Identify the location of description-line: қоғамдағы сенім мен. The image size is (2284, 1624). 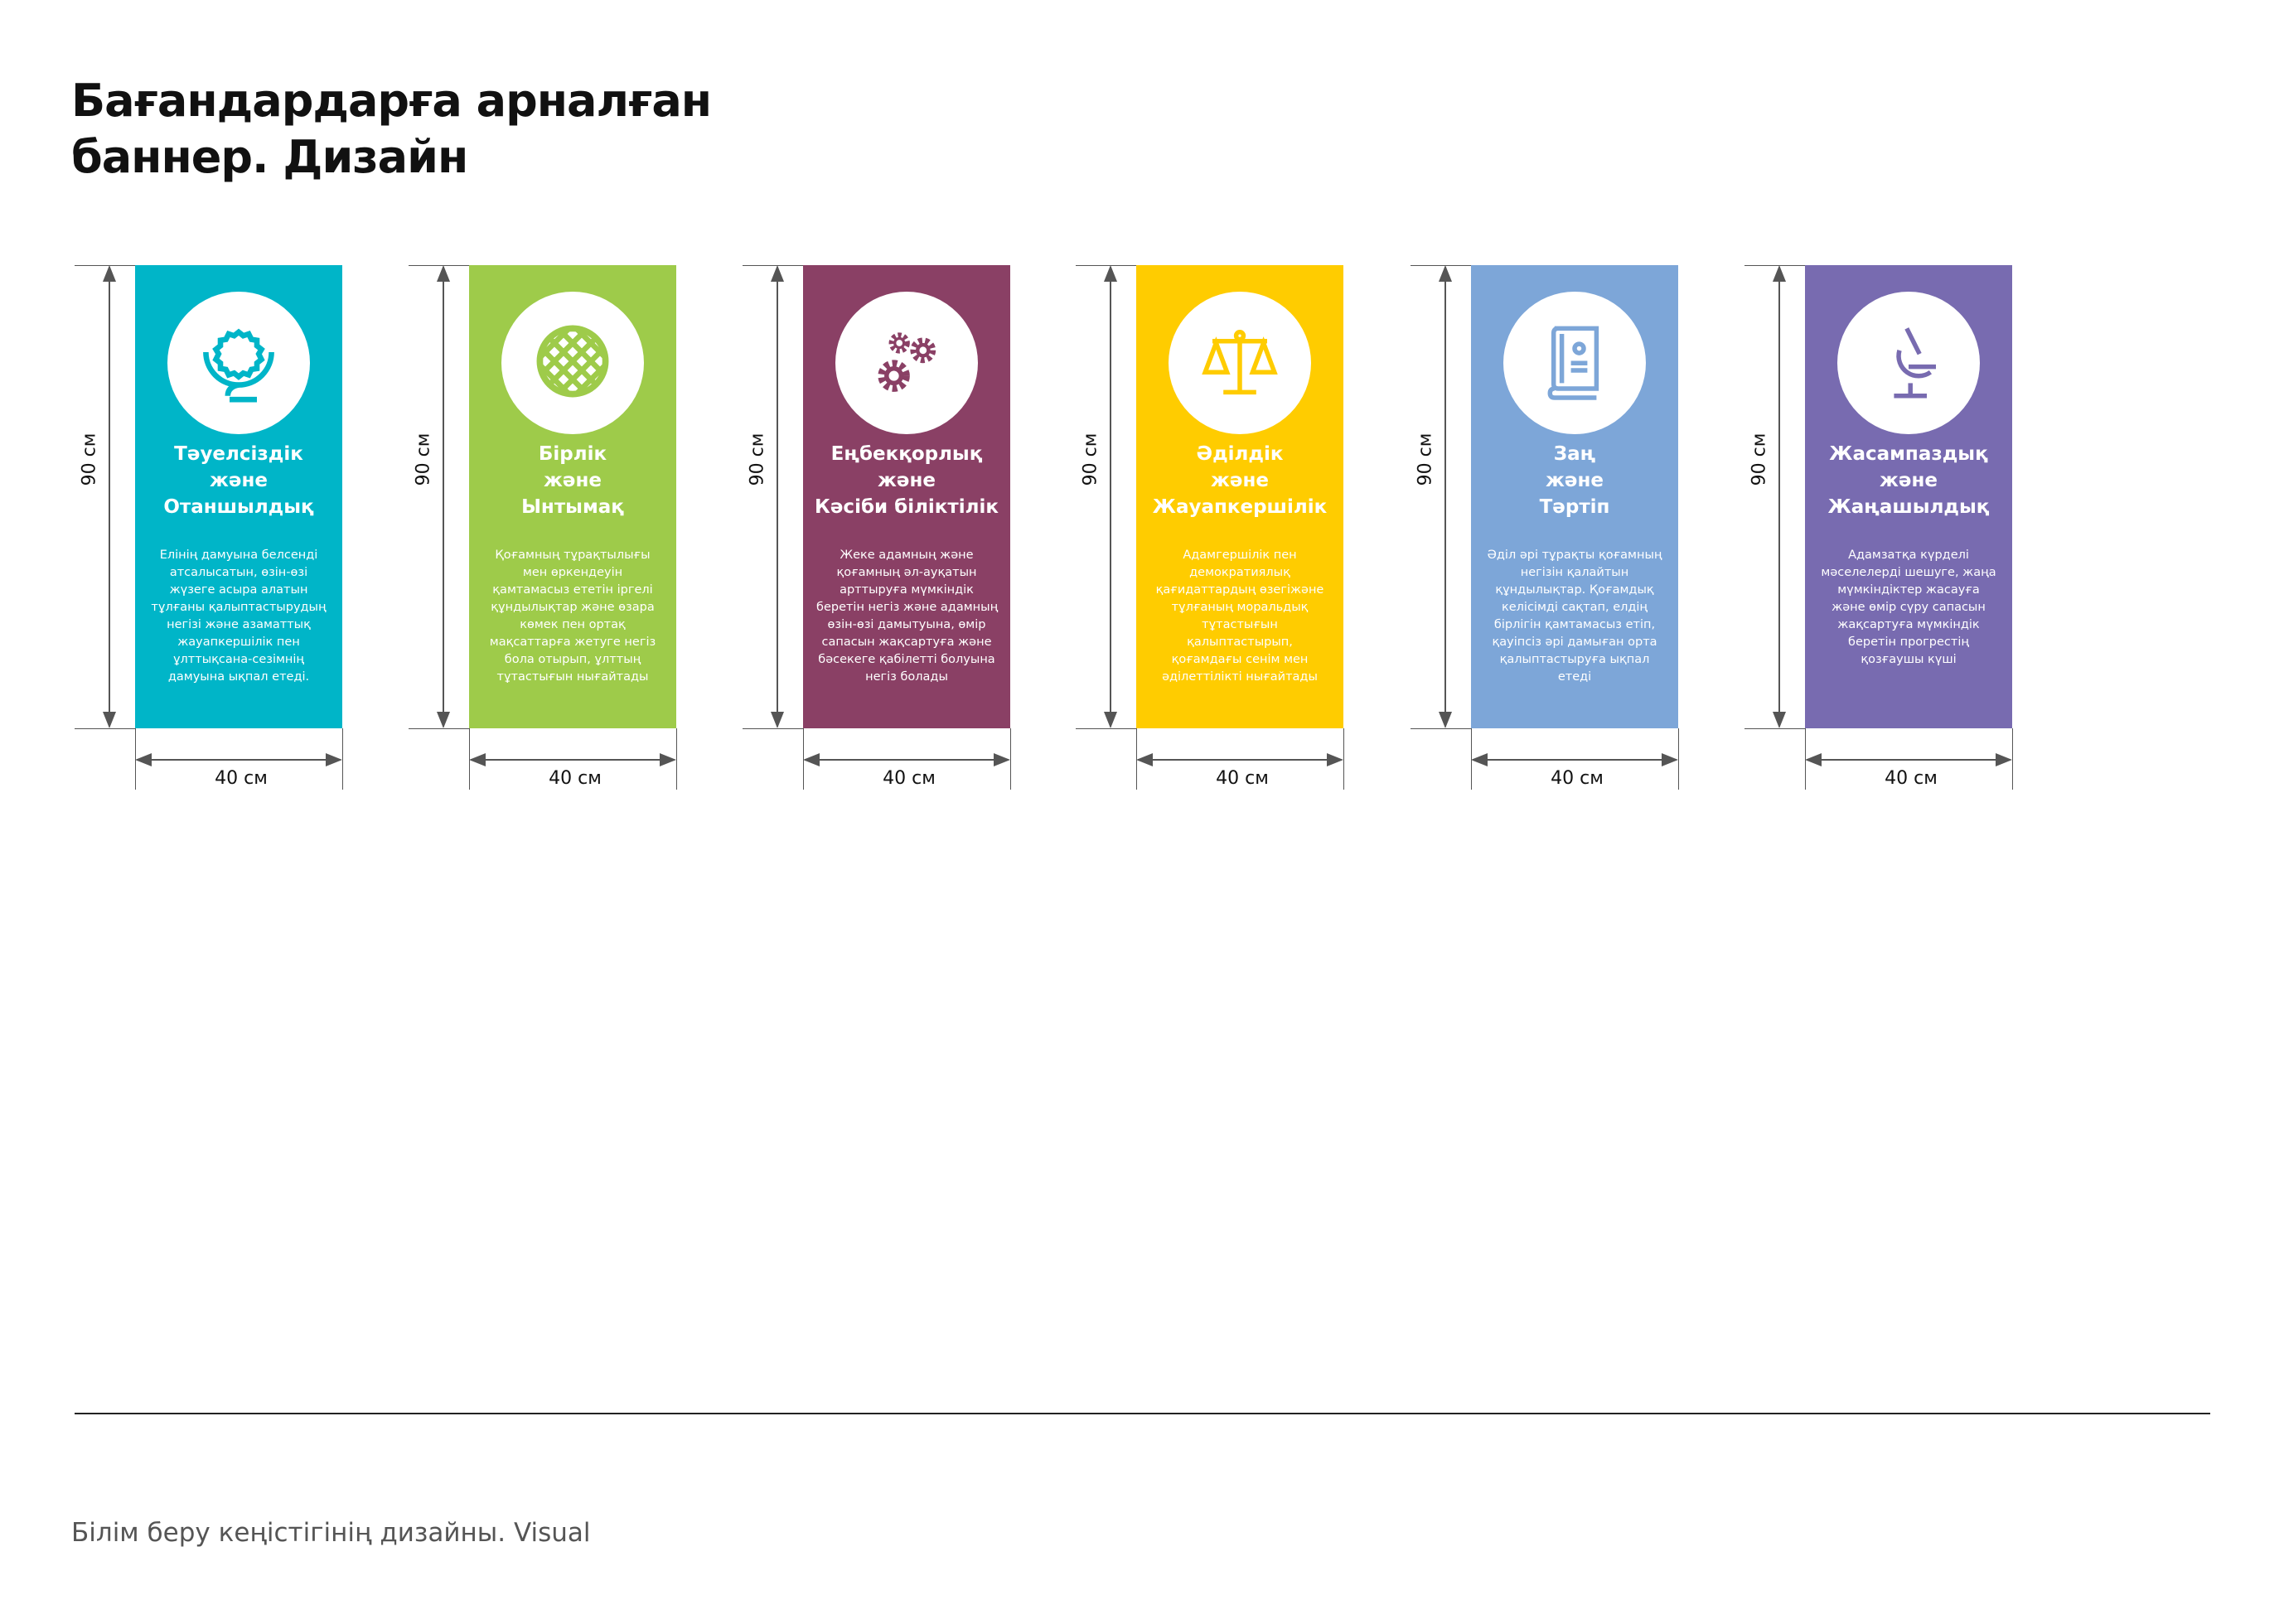
(1240, 659).